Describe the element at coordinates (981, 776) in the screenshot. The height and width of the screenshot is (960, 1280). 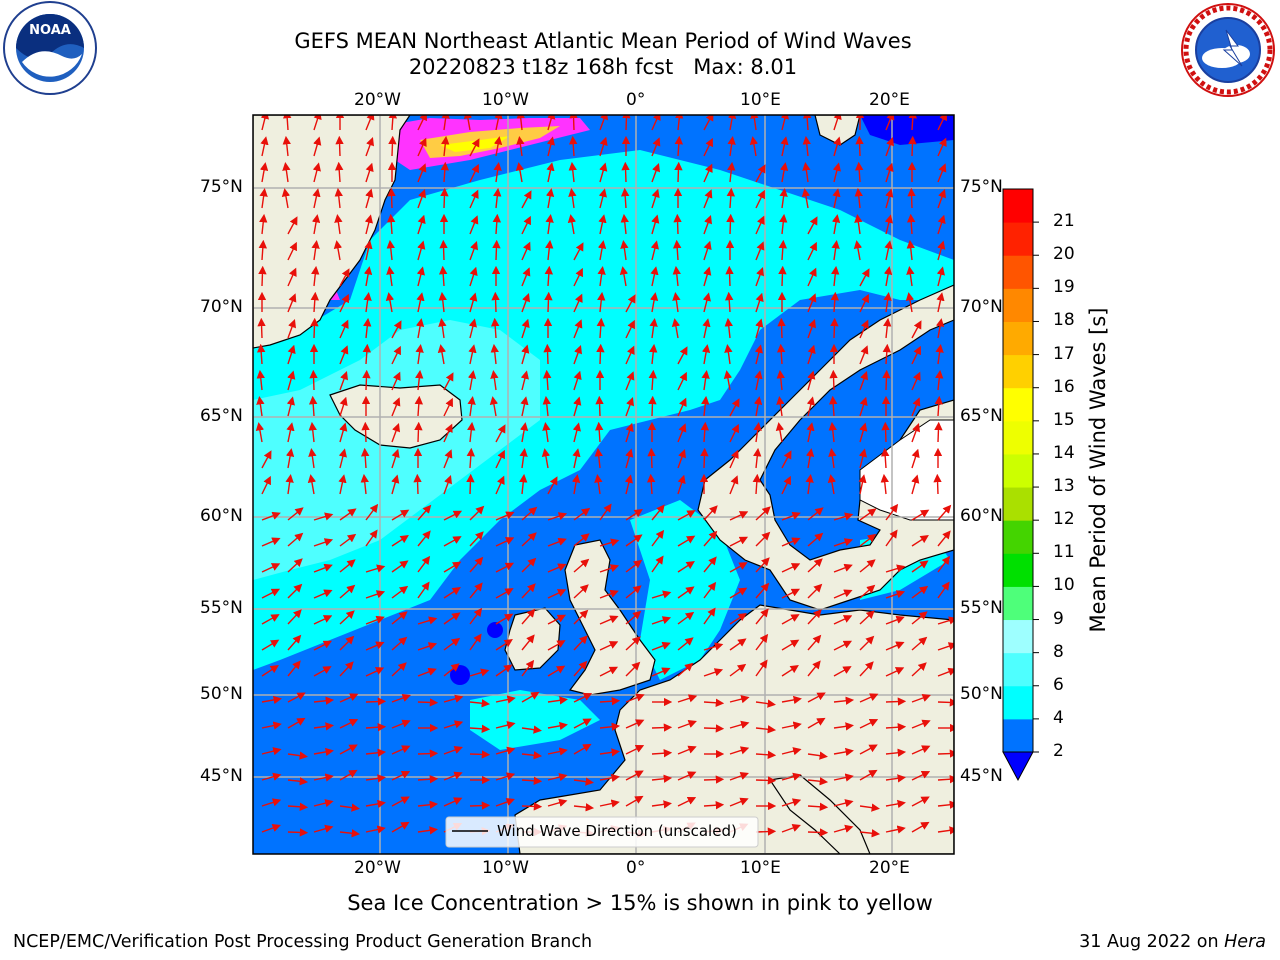
I see `lat-label-right-45n: 45°N` at that location.